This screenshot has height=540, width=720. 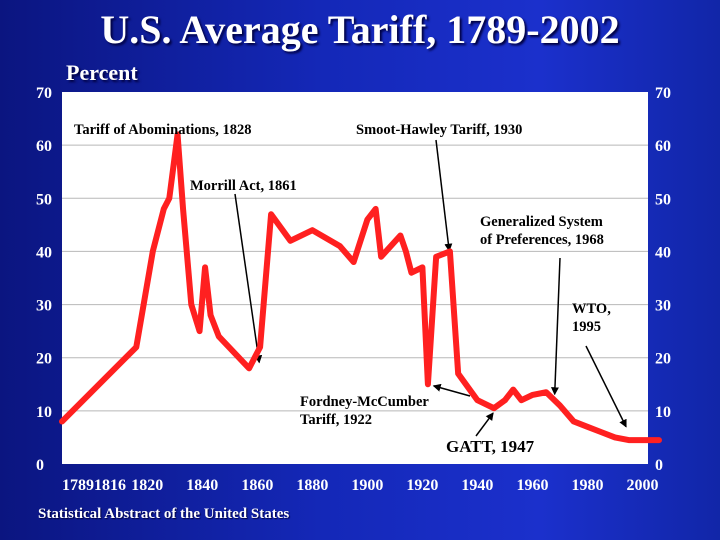 I want to click on annotation-label: of Preferences, 1968, so click(x=542, y=240).